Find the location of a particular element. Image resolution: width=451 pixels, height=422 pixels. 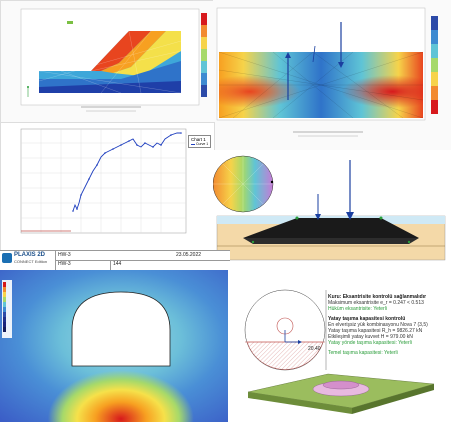

bearing-verdict: Temel taşıma kapasitesi: Yeterli is located at coordinates (363, 353).